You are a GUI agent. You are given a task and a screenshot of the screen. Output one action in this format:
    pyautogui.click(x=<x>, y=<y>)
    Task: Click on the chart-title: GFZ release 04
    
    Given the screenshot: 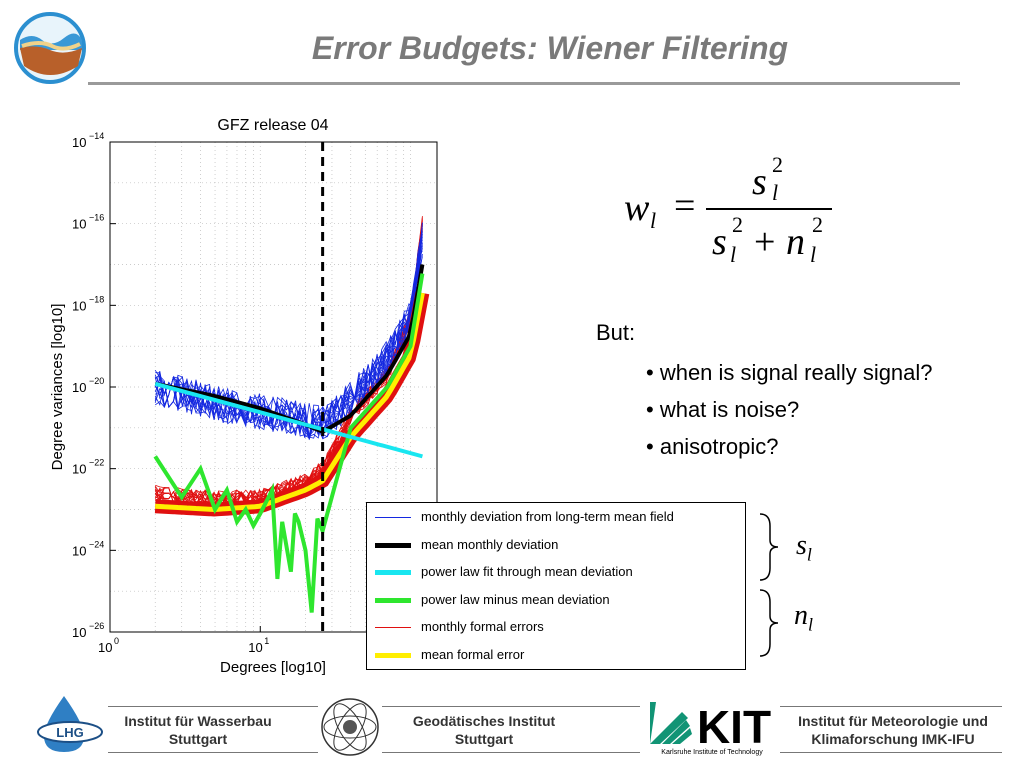 What is the action you would take?
    pyautogui.click(x=272, y=125)
    